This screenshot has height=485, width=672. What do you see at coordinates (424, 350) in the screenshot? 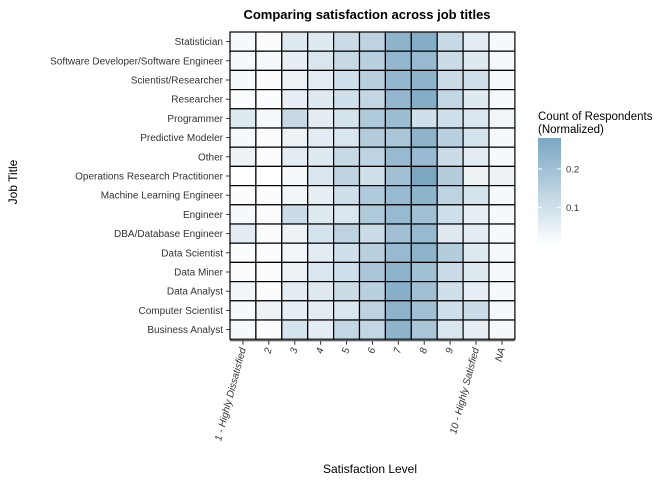
I see `x-tick-label: 8` at bounding box center [424, 350].